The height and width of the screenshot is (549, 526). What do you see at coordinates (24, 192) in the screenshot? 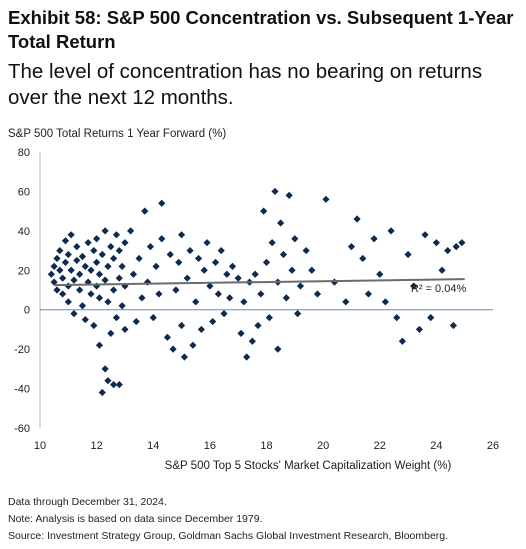
I see `y-tick-label: 60` at bounding box center [24, 192].